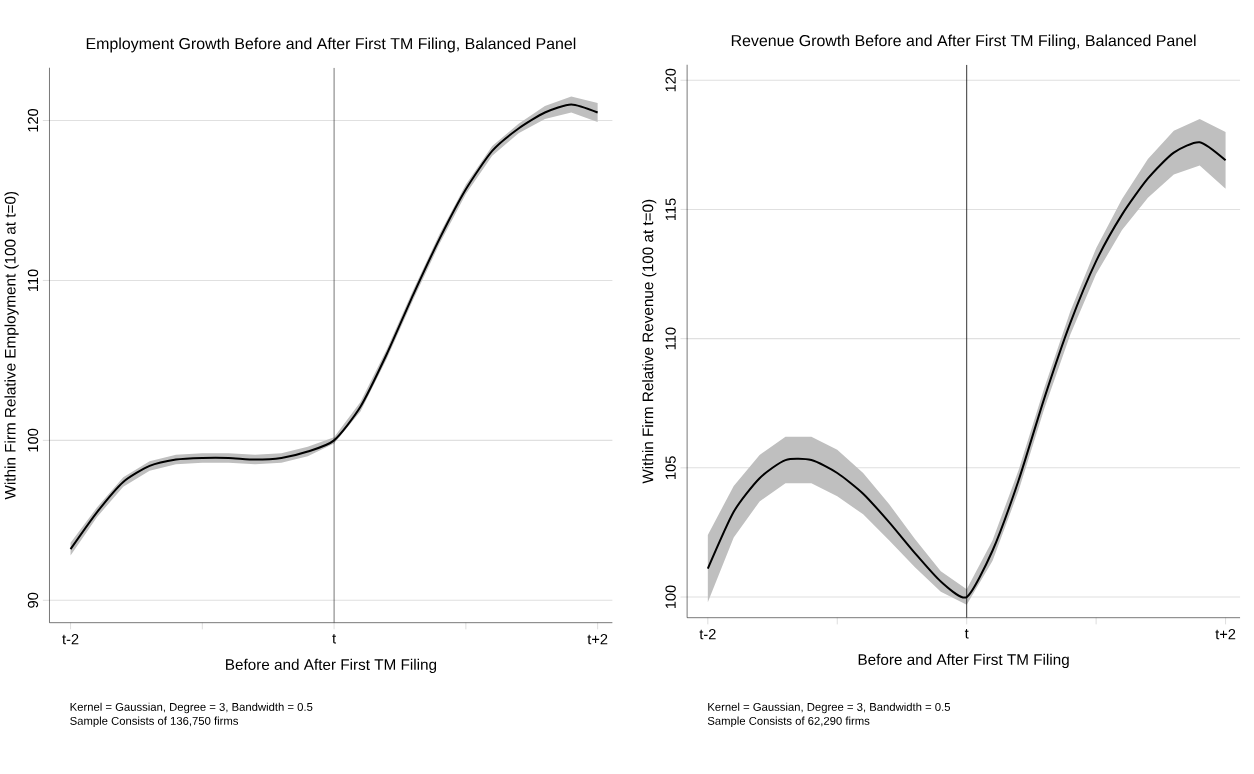 This screenshot has width=1254, height=774. Describe the element at coordinates (11, 345) in the screenshot. I see `y-axis-title: Within Firm Relative Employment (100 at t=0)` at that location.